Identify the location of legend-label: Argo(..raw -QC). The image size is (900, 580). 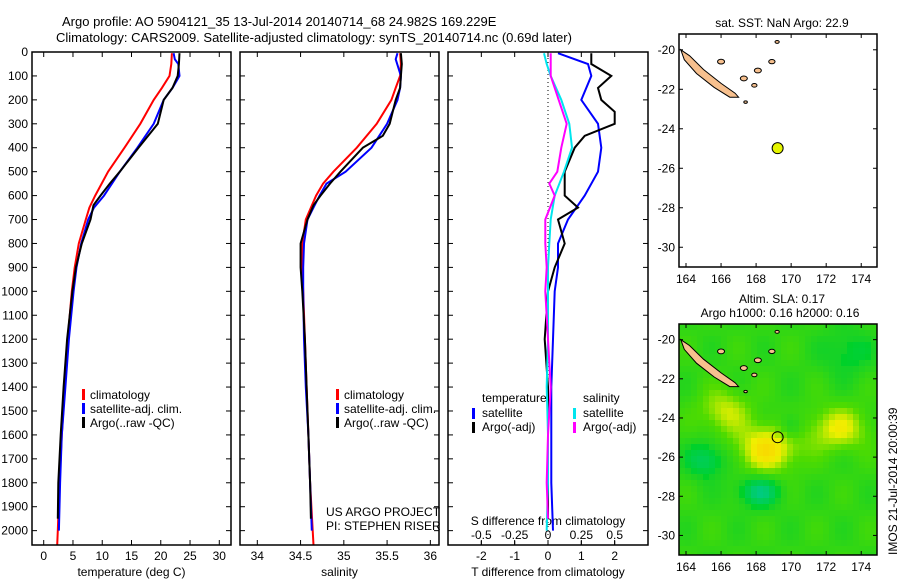
(386, 423).